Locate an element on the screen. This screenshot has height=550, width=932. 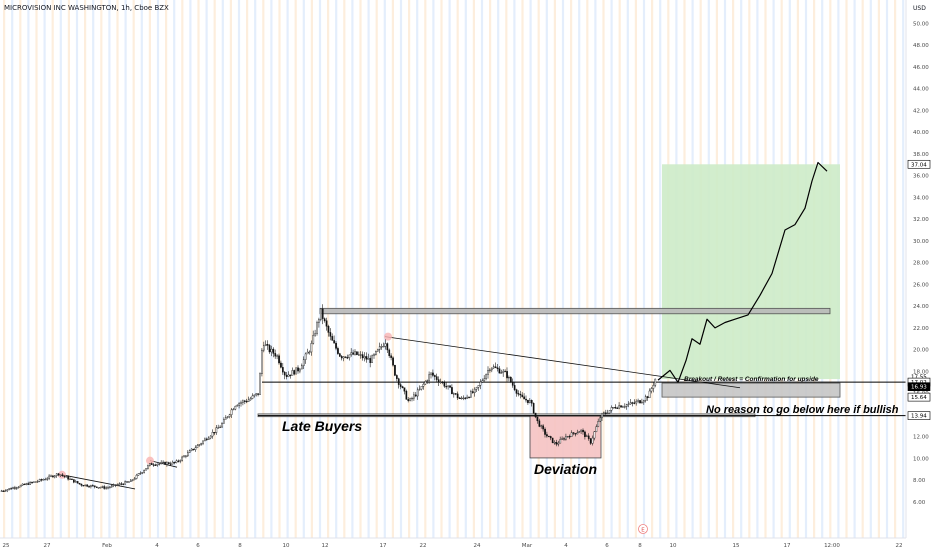
y-tick-label: 46.00 is located at coordinates (921, 68).